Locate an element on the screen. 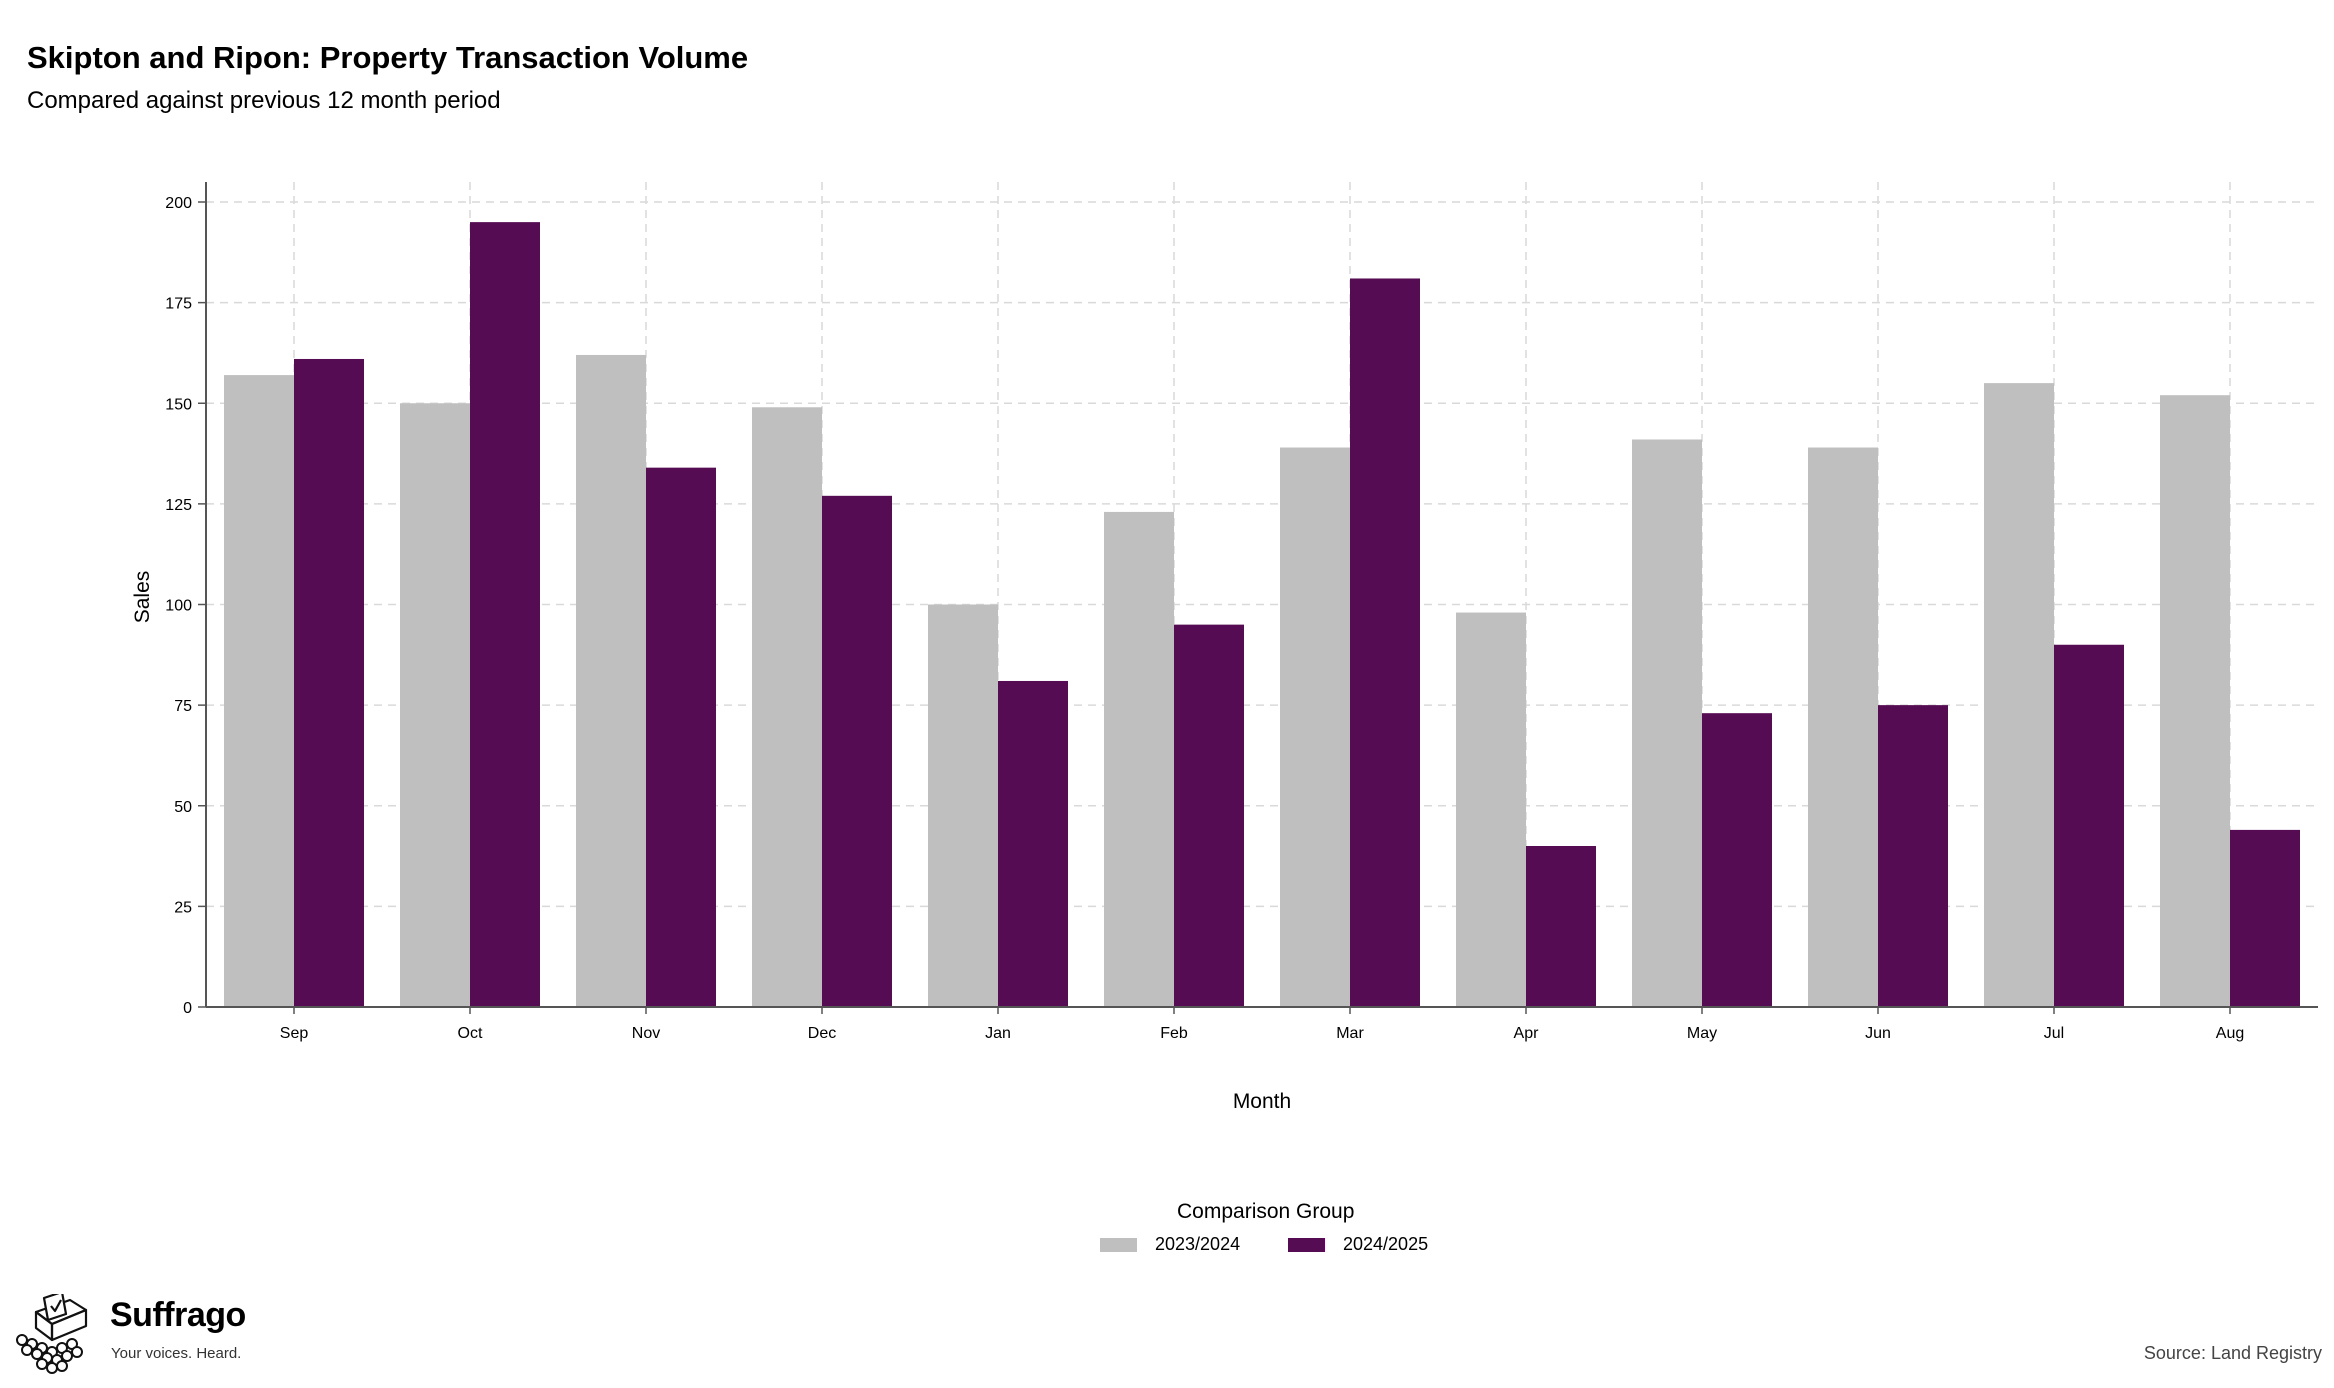 The height and width of the screenshot is (1388, 2334). bar-2023-2024-may is located at coordinates (1667, 723).